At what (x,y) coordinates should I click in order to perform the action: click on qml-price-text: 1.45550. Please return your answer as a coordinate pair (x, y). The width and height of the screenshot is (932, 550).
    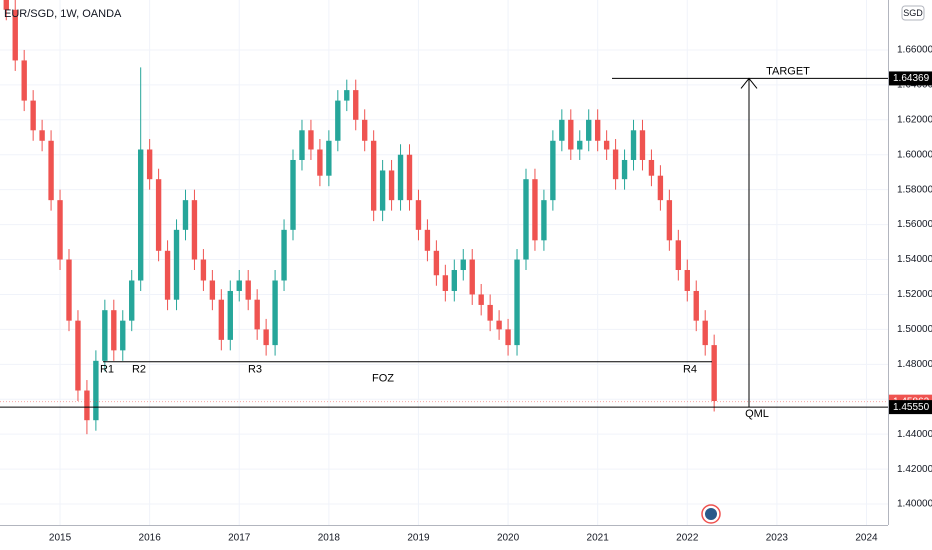
    Looking at the image, I should click on (911, 407).